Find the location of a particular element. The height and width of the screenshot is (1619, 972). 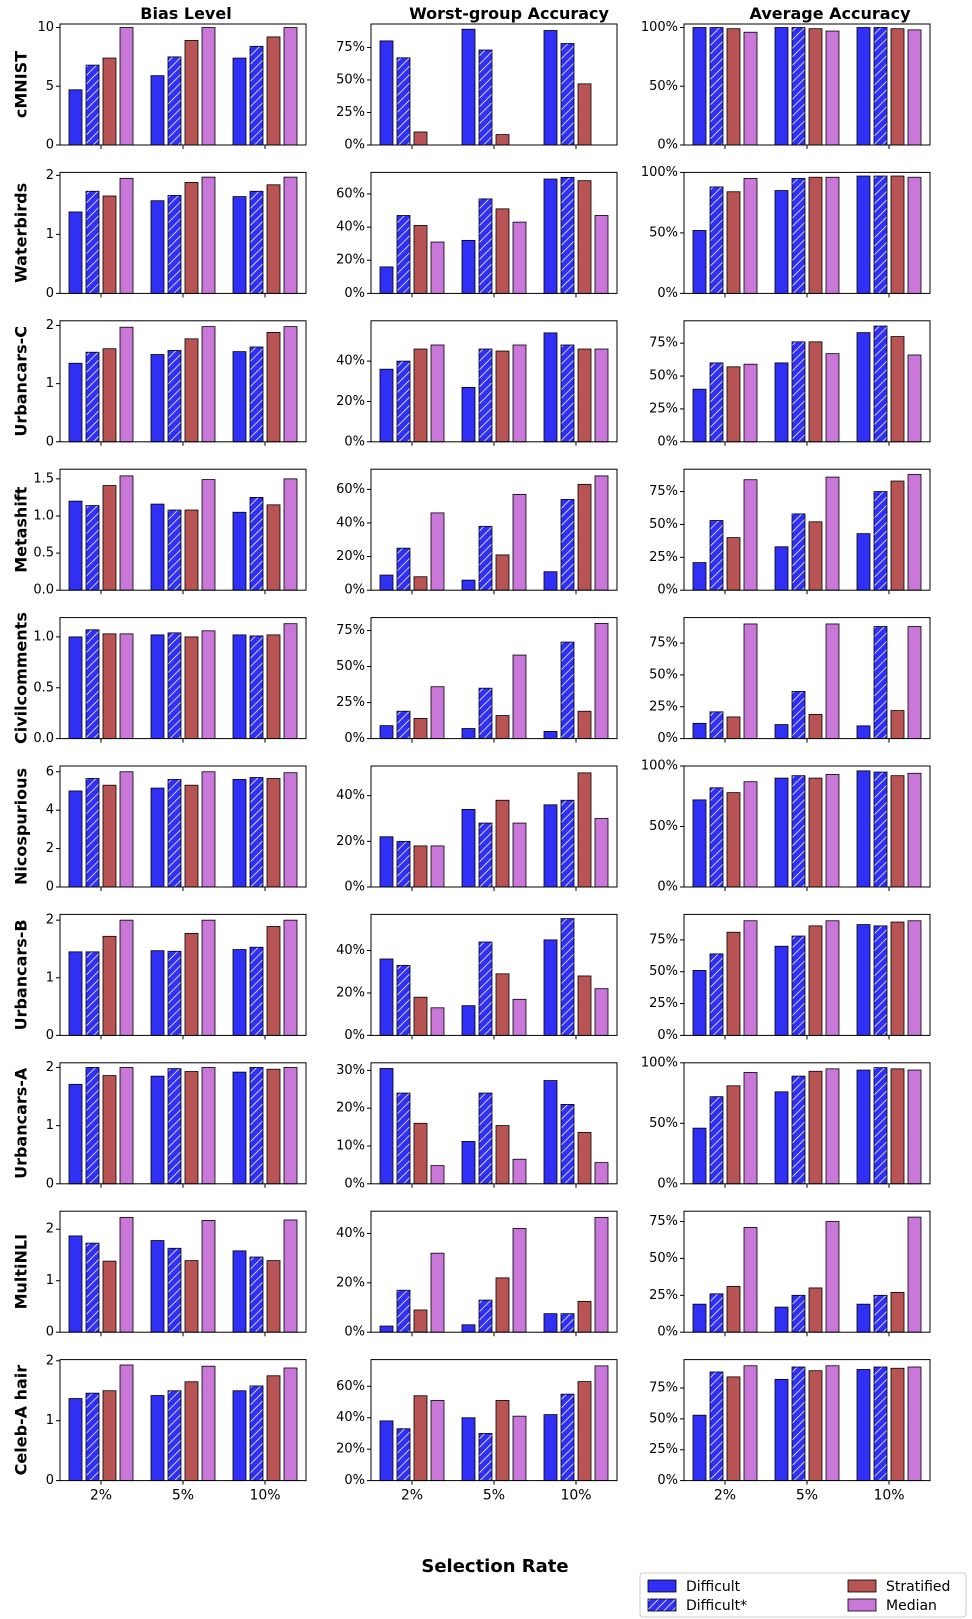

y-tick-label: 5 is located at coordinates (50, 86).